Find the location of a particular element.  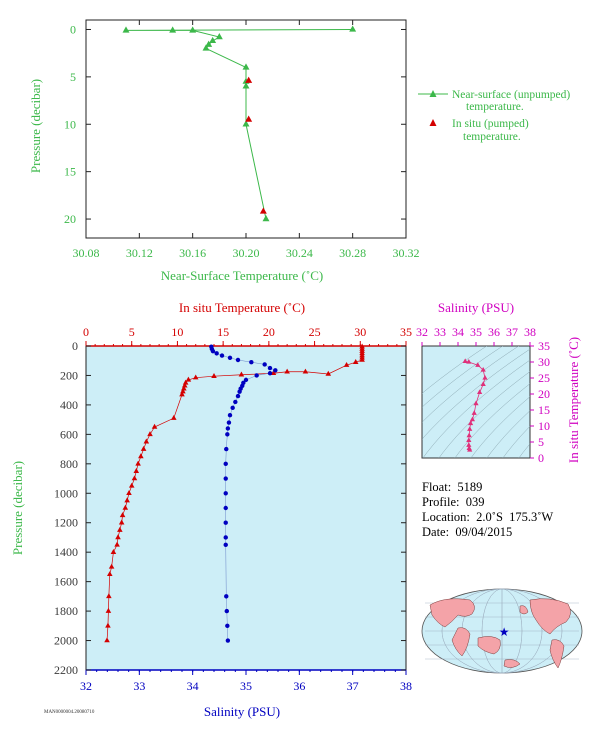

x-tick-label: 30.12 is located at coordinates (139, 253).